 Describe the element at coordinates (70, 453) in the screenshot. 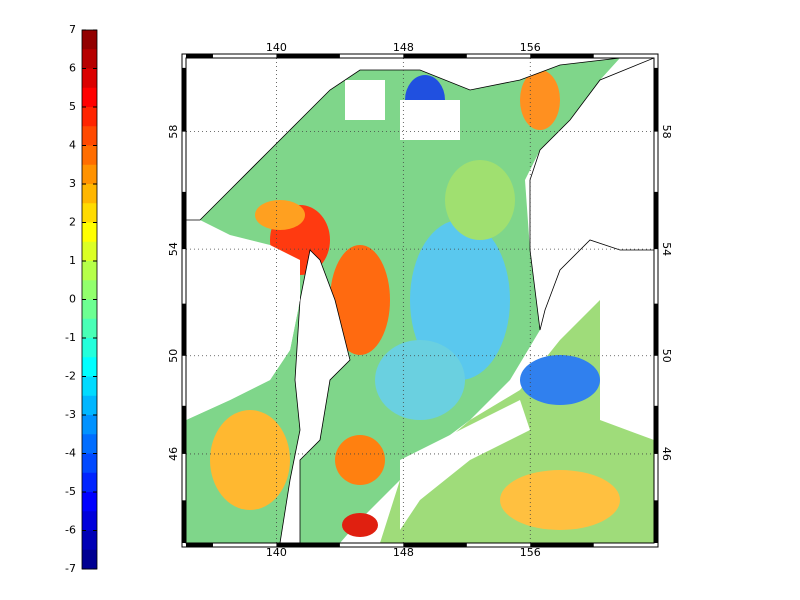

I see `colorbar-tick-label: -4` at that location.